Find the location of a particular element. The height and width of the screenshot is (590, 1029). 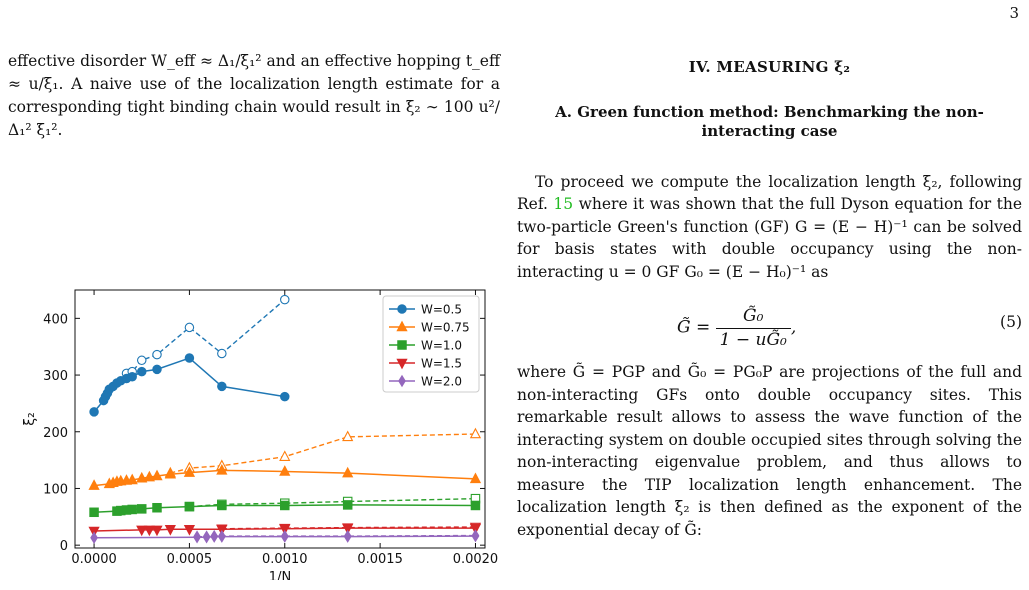

series-W-0-75-dashed-line is located at coordinates (323, 453).